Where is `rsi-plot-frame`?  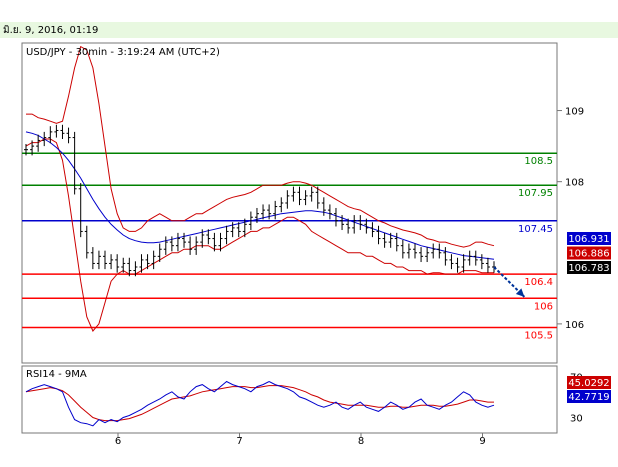
rsi-plot-frame is located at coordinates (289, 399).